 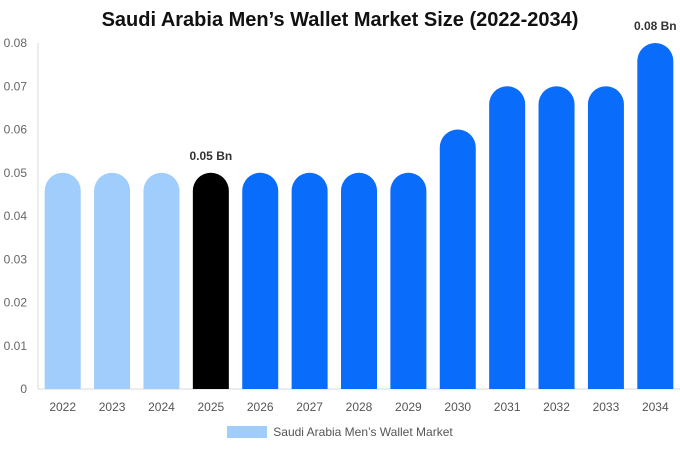 I want to click on x-tick-label: 2029, so click(x=408, y=407).